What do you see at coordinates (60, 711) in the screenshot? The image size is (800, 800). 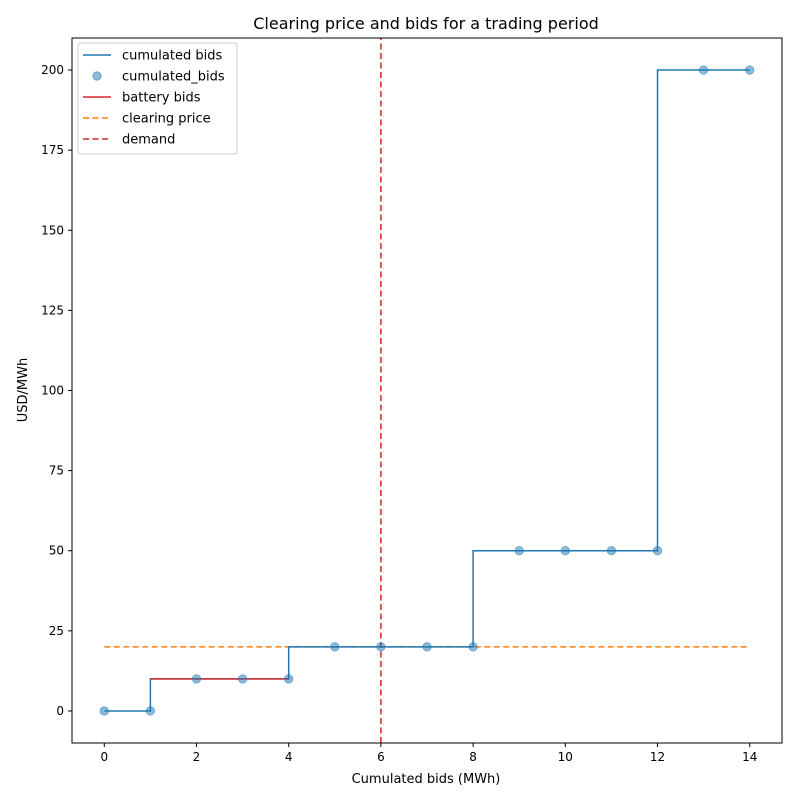 I see `y-tick-label: 0` at bounding box center [60, 711].